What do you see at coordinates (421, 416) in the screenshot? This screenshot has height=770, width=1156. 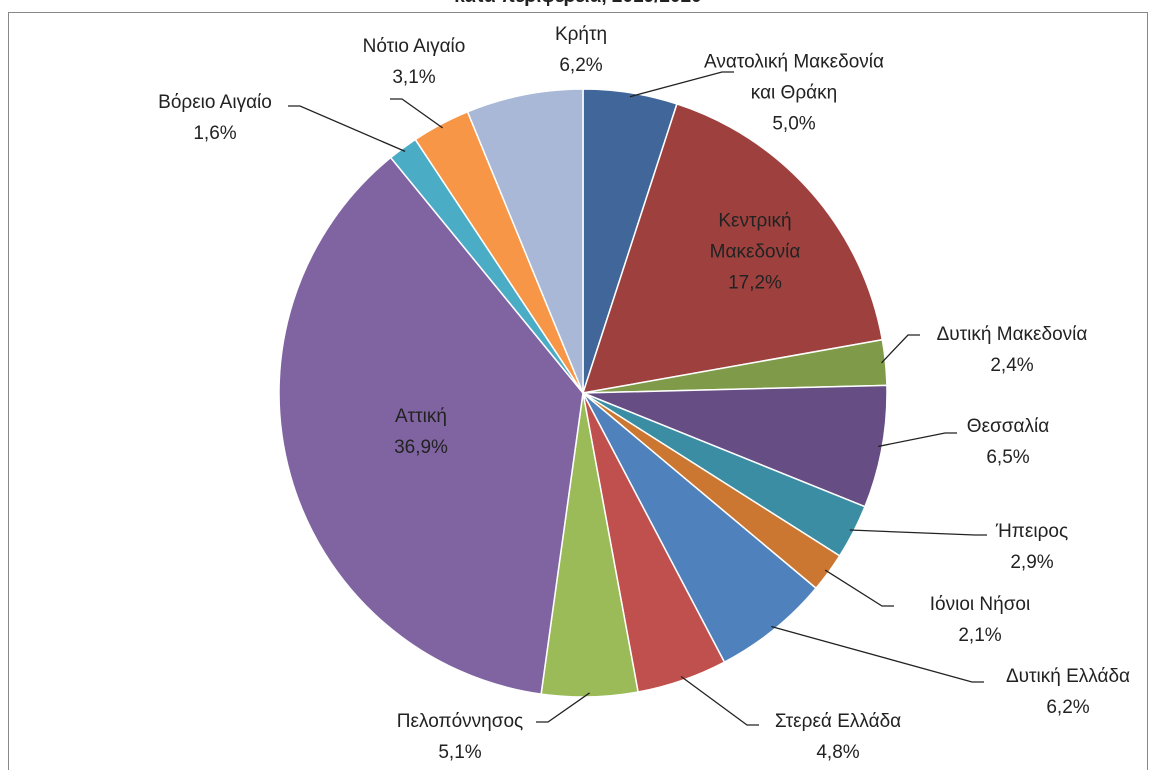 I see `category-label: Αττική` at bounding box center [421, 416].